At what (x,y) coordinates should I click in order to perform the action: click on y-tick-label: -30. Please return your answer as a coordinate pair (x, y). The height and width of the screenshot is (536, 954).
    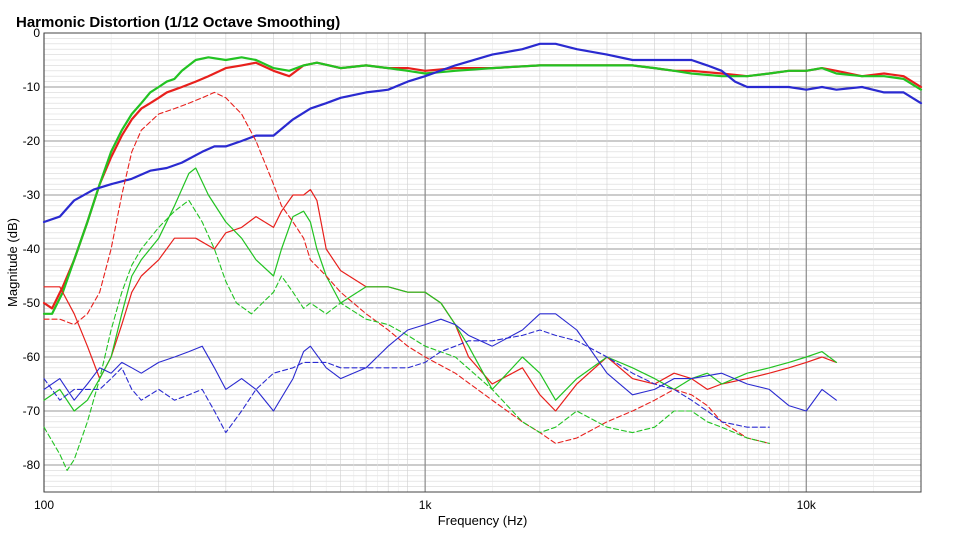
    Looking at the image, I should click on (32, 195).